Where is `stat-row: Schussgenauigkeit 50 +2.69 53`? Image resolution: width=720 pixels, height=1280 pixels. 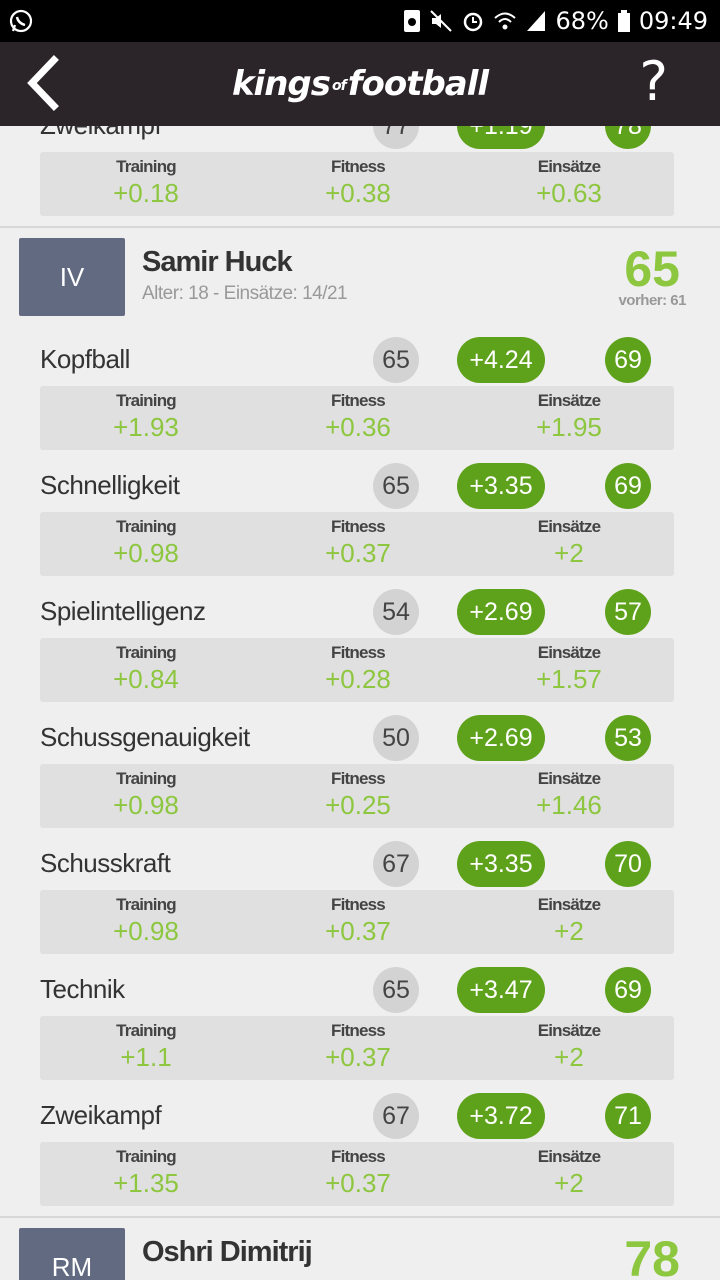
stat-row: Schussgenauigkeit 50 +2.69 53 is located at coordinates (360, 738).